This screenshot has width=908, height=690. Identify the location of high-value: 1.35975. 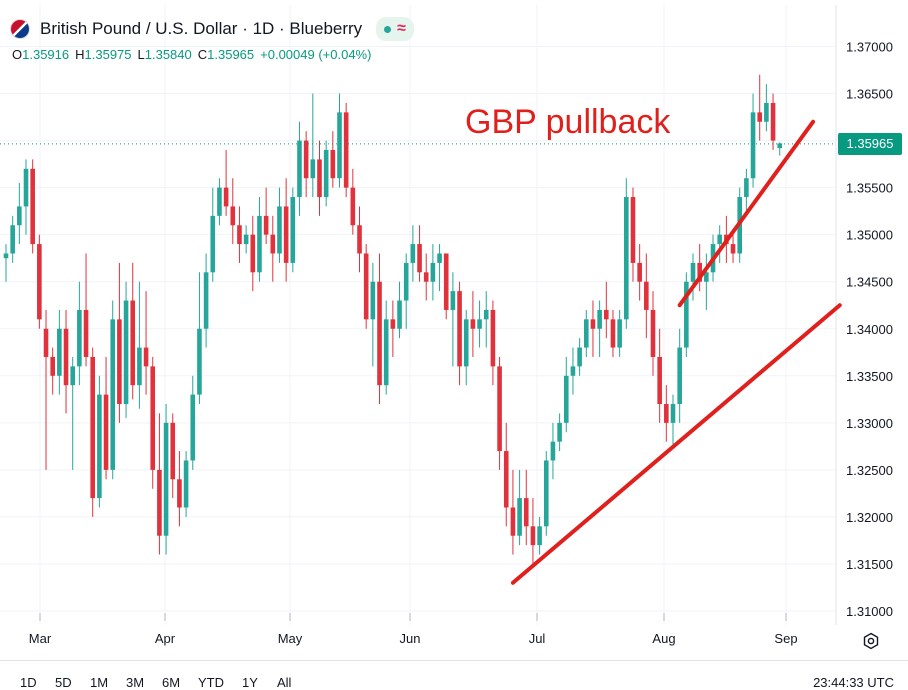
(108, 54).